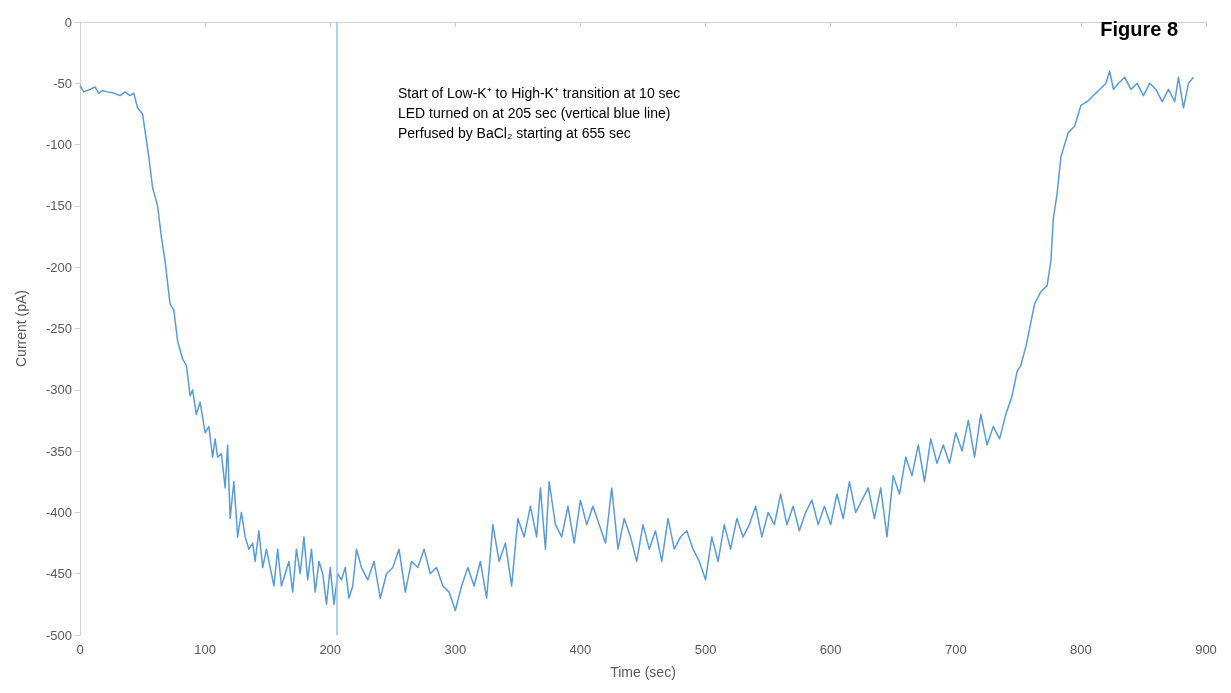  What do you see at coordinates (1139, 29) in the screenshot?
I see `chart-title: Figure 8` at bounding box center [1139, 29].